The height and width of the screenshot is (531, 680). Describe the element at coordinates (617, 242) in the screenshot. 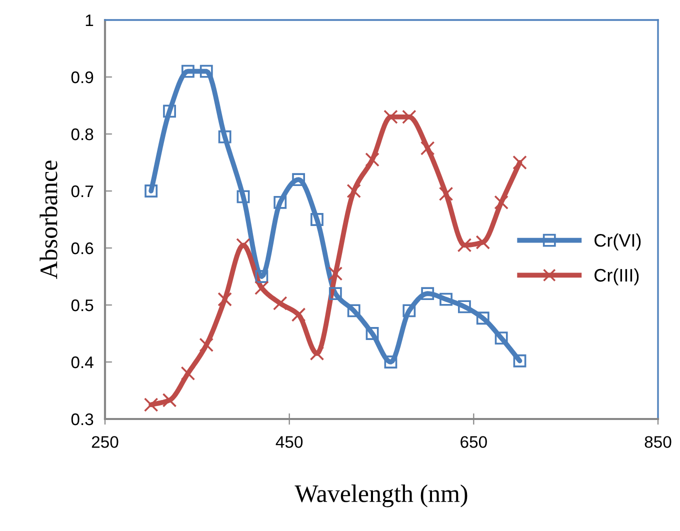

I see `legend-label: Cr(VI)` at that location.